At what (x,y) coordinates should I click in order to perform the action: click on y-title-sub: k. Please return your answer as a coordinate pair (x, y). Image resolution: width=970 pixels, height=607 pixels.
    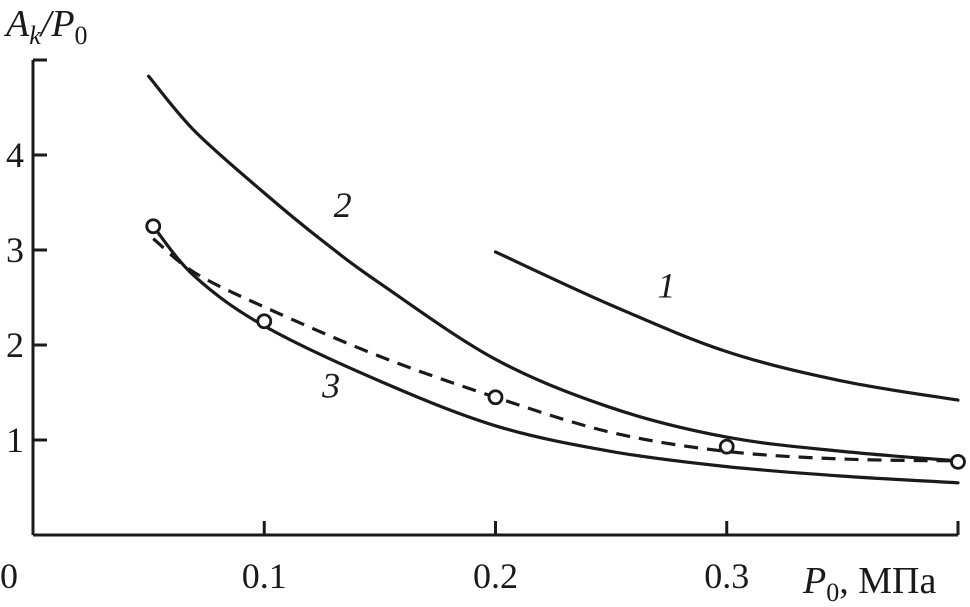
    Looking at the image, I should click on (35, 35).